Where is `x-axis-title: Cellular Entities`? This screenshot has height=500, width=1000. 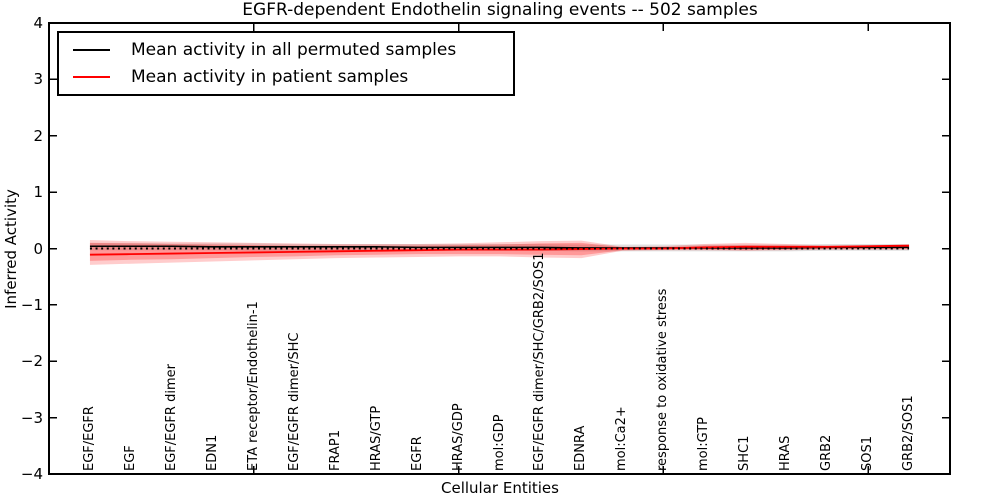 x-axis-title: Cellular Entities is located at coordinates (500, 488).